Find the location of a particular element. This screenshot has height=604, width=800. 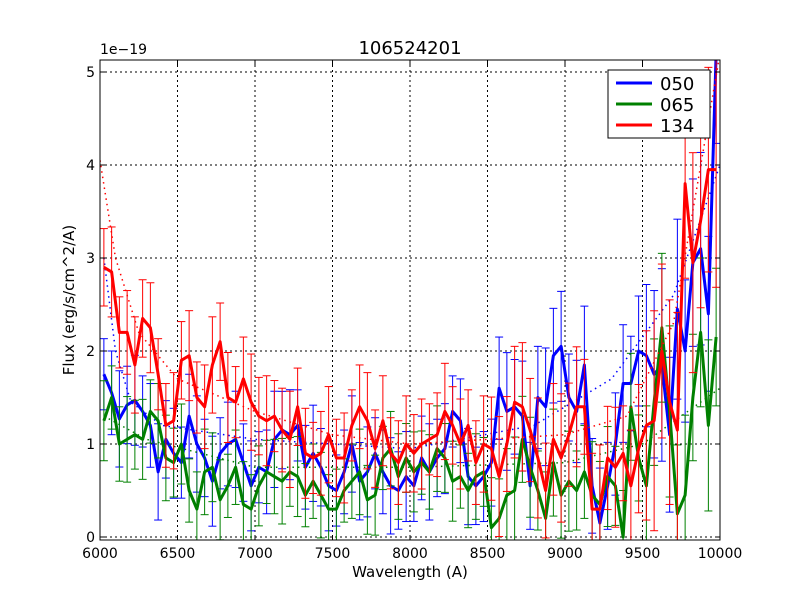

y-axis-label: Flux (erg/s/cm^2/A) is located at coordinates (69, 300).